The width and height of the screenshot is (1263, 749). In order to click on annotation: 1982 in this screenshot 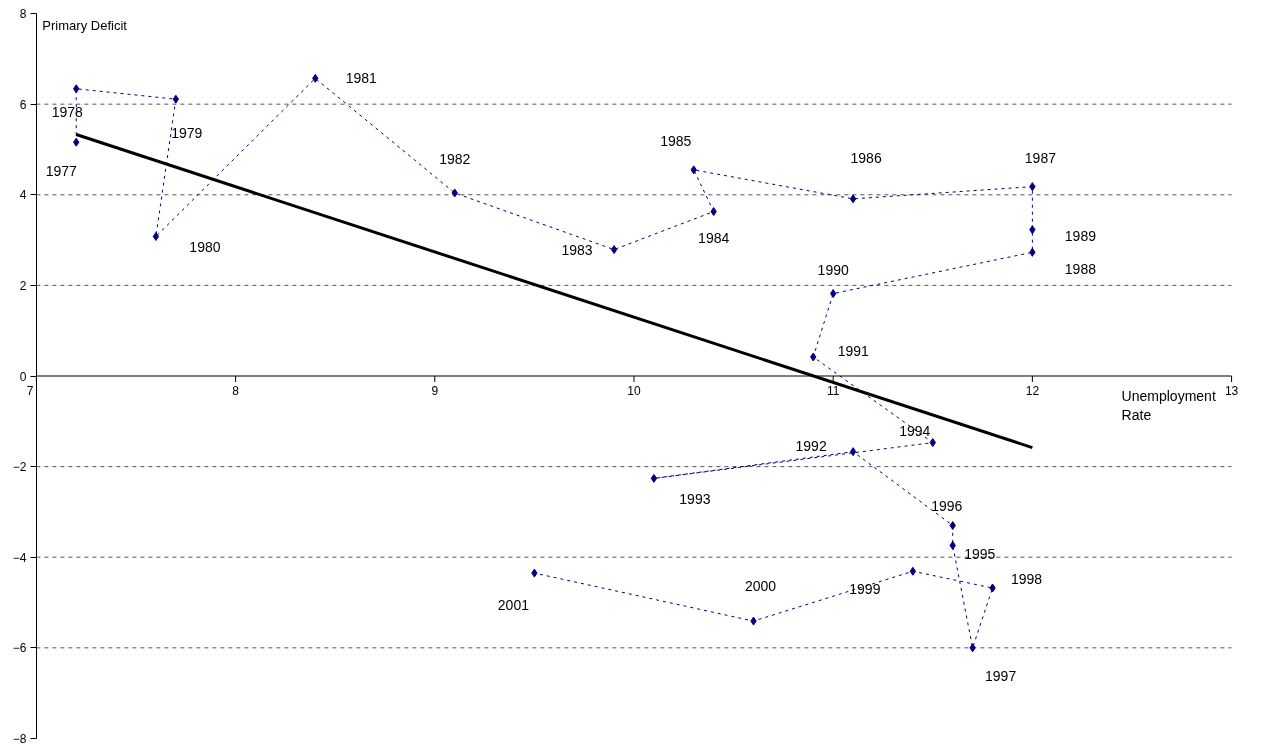, I will do `click(455, 158)`.